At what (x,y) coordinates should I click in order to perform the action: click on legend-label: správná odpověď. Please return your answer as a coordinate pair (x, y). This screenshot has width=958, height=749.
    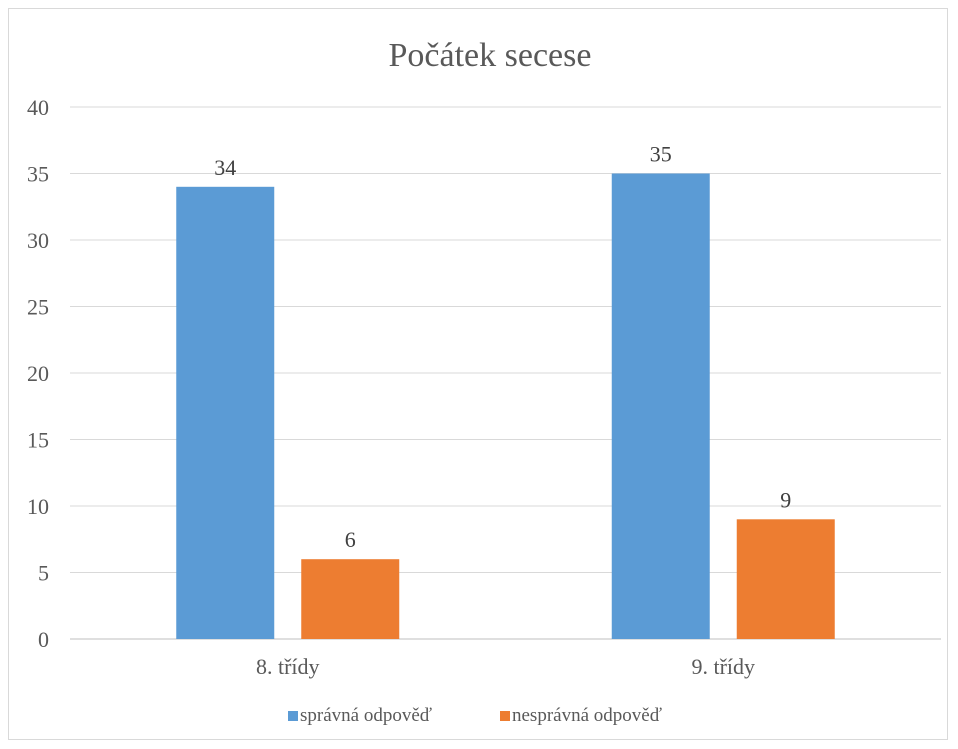
    Looking at the image, I should click on (366, 715).